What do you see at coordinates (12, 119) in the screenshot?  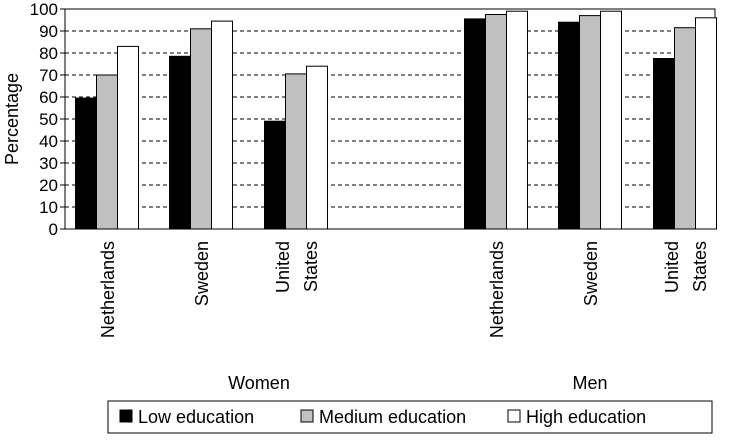 I see `y-axis-label: Percentage` at bounding box center [12, 119].